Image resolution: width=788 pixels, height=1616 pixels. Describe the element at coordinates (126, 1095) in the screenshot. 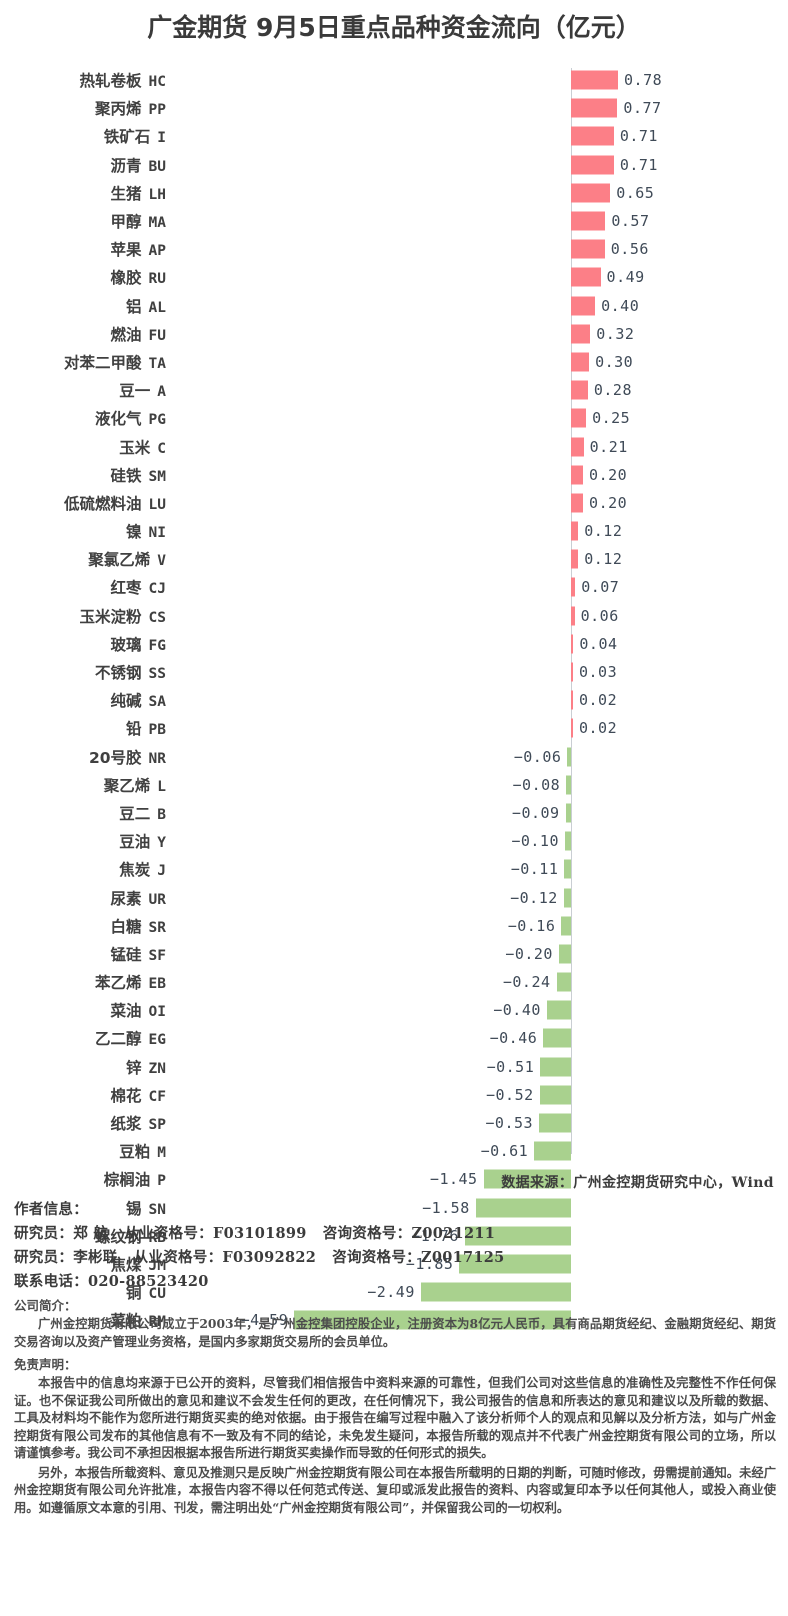

I see `category-name: 棉花` at that location.